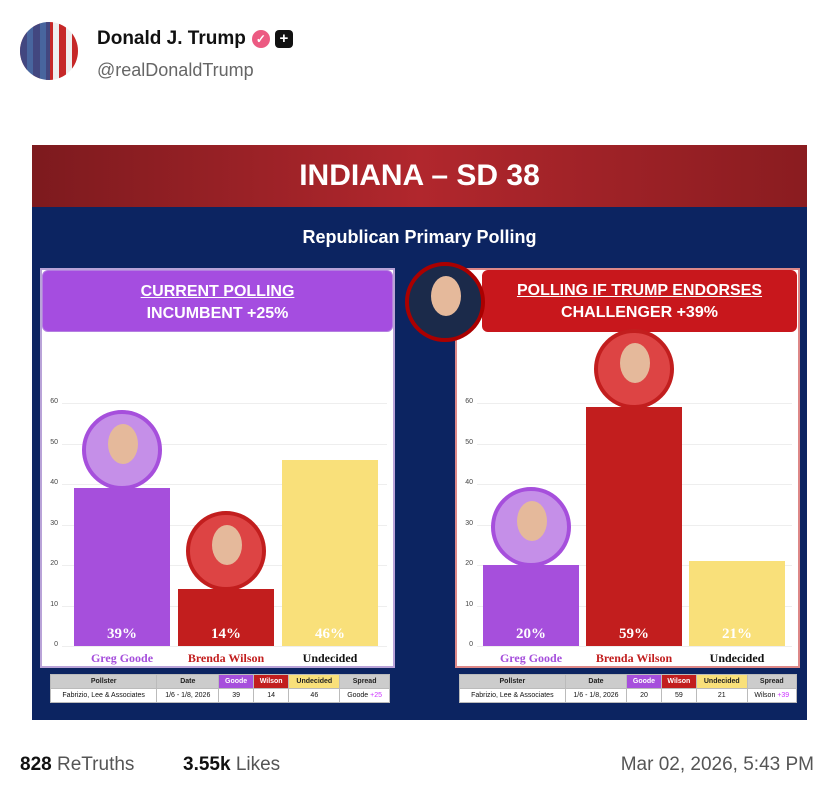  I want to click on likes-count: 3.55k Likes, so click(231, 765).